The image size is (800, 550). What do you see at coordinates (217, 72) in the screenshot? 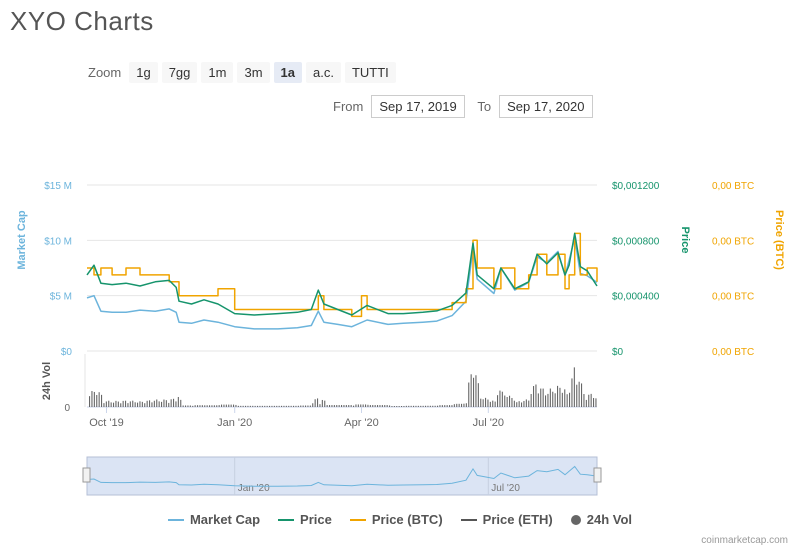
I see `zoom-1m-button: 1m` at bounding box center [217, 72].